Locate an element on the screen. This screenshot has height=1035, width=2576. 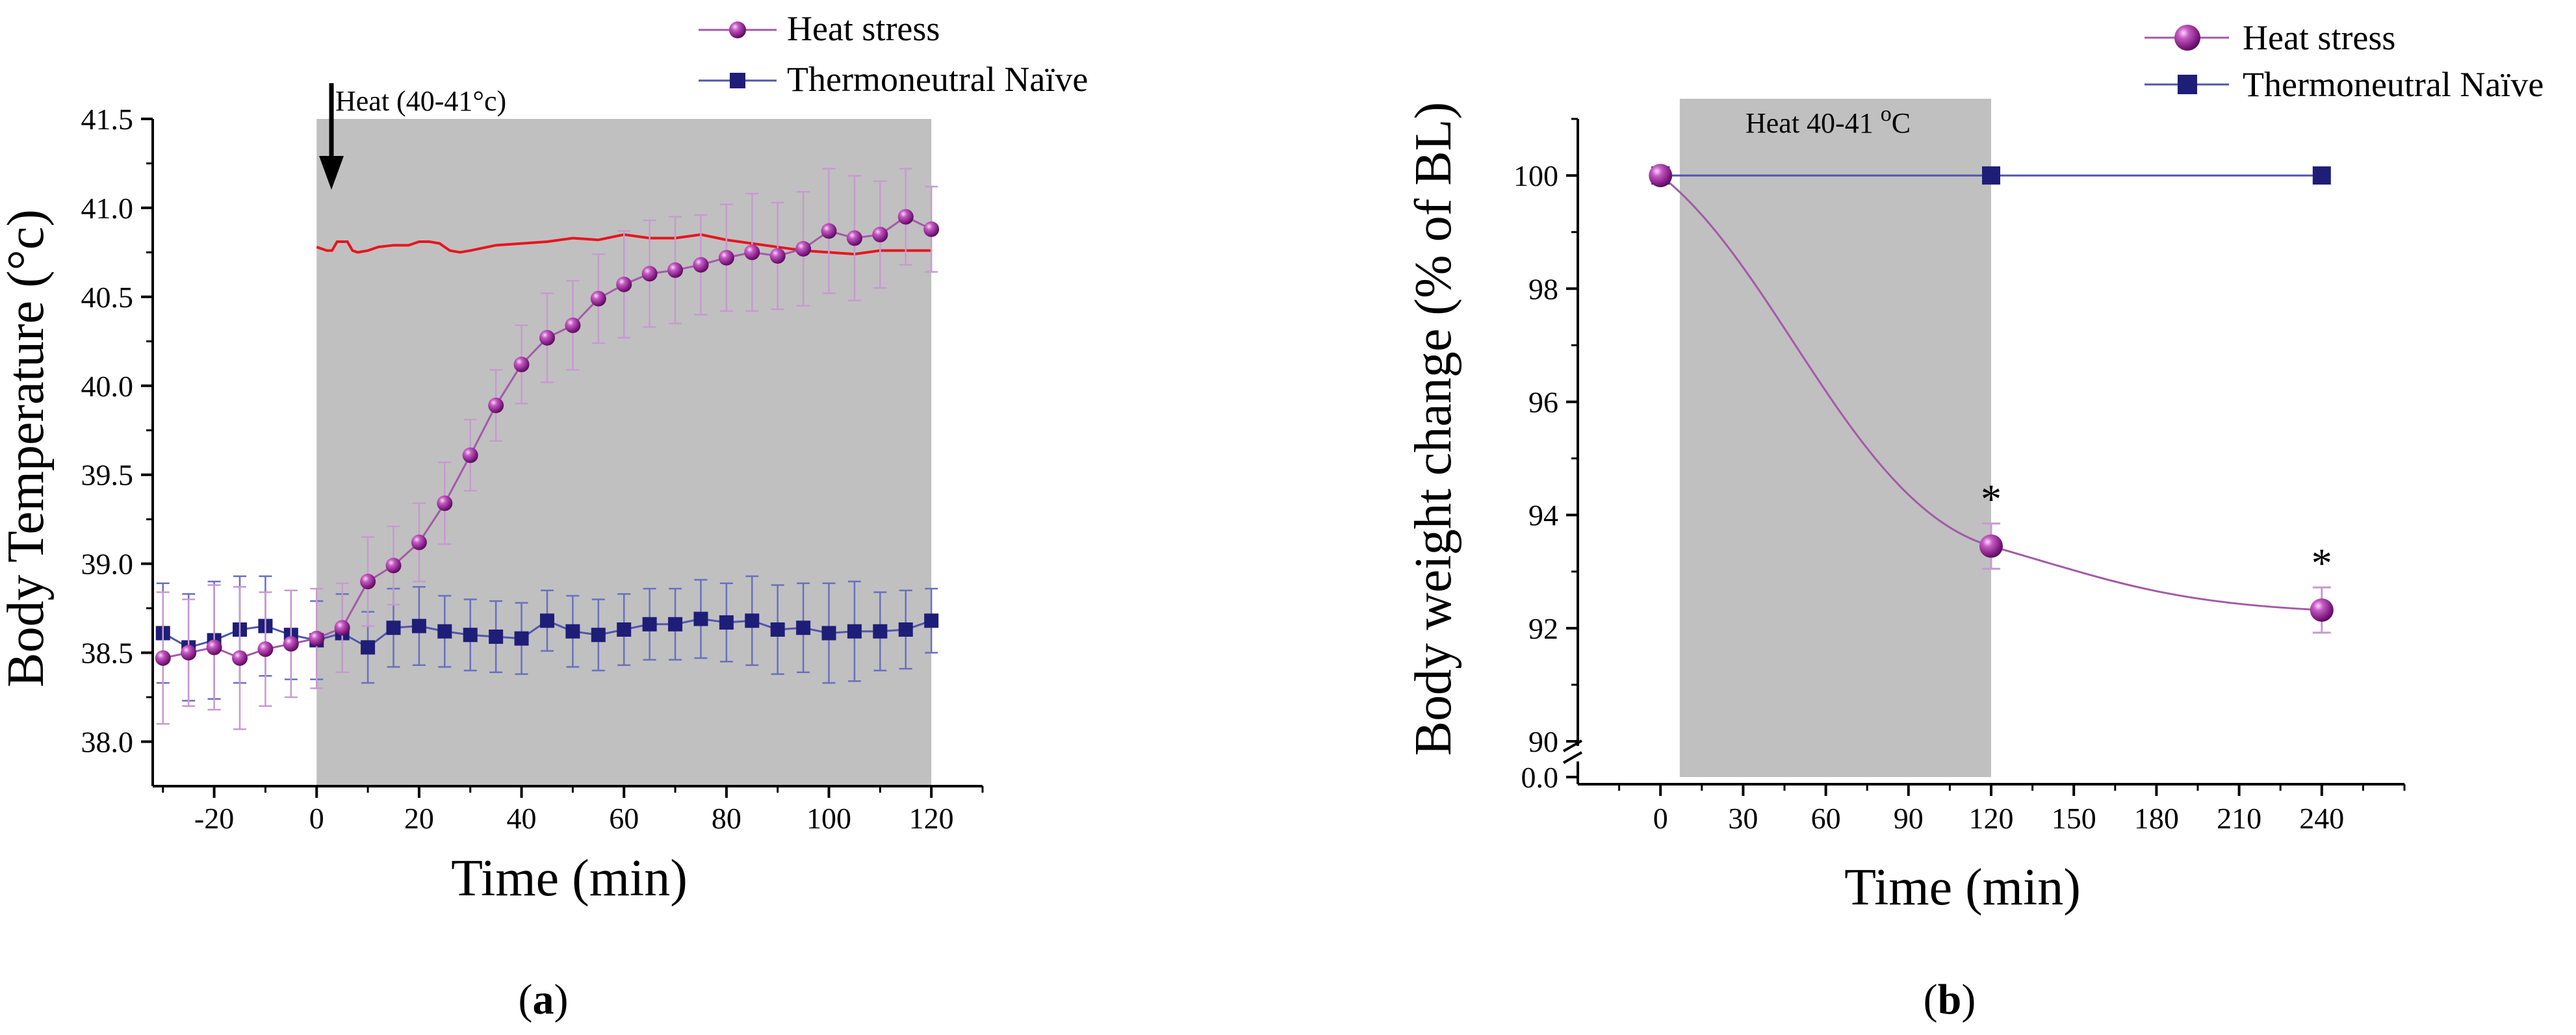
x-tick-label-b: 120 is located at coordinates (1992, 818).